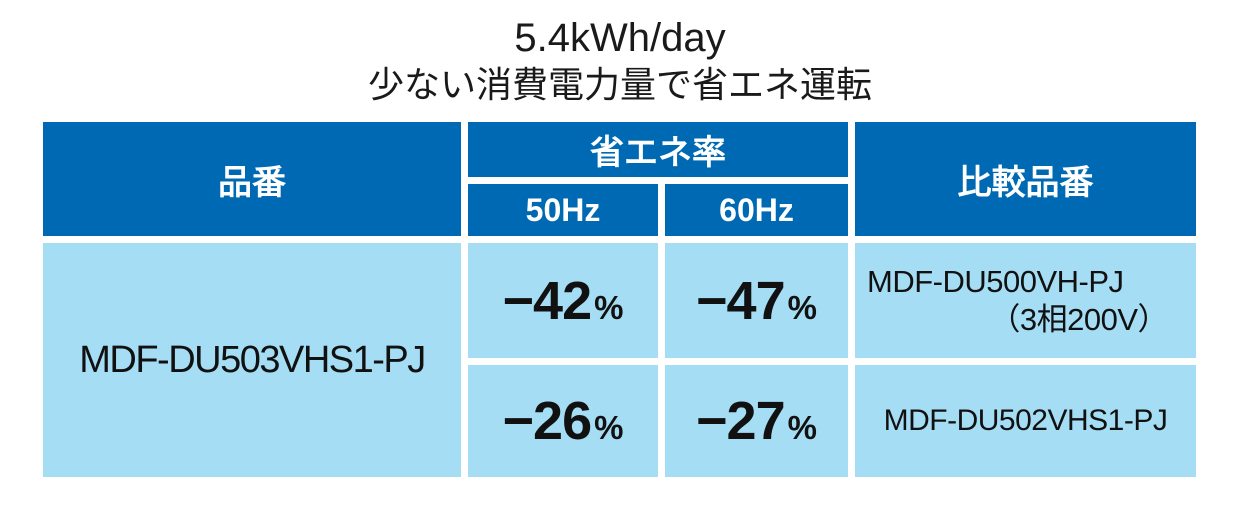 This screenshot has height=513, width=1240. What do you see at coordinates (1025, 421) in the screenshot?
I see `comparison-row2-cell: MDF-DU502VHS1-PJ` at bounding box center [1025, 421].